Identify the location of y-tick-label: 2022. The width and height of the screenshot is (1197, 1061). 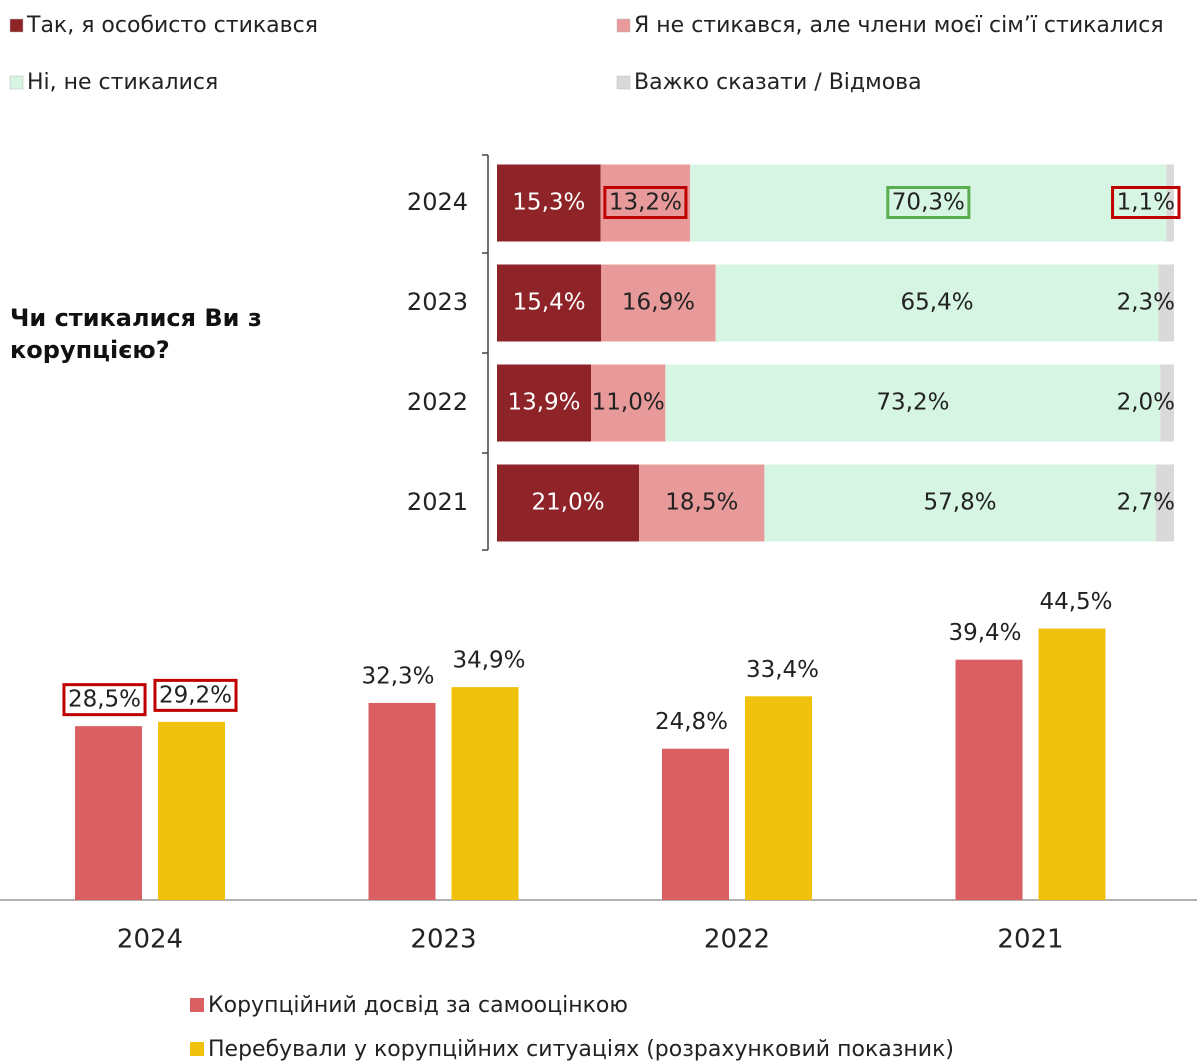
(437, 402).